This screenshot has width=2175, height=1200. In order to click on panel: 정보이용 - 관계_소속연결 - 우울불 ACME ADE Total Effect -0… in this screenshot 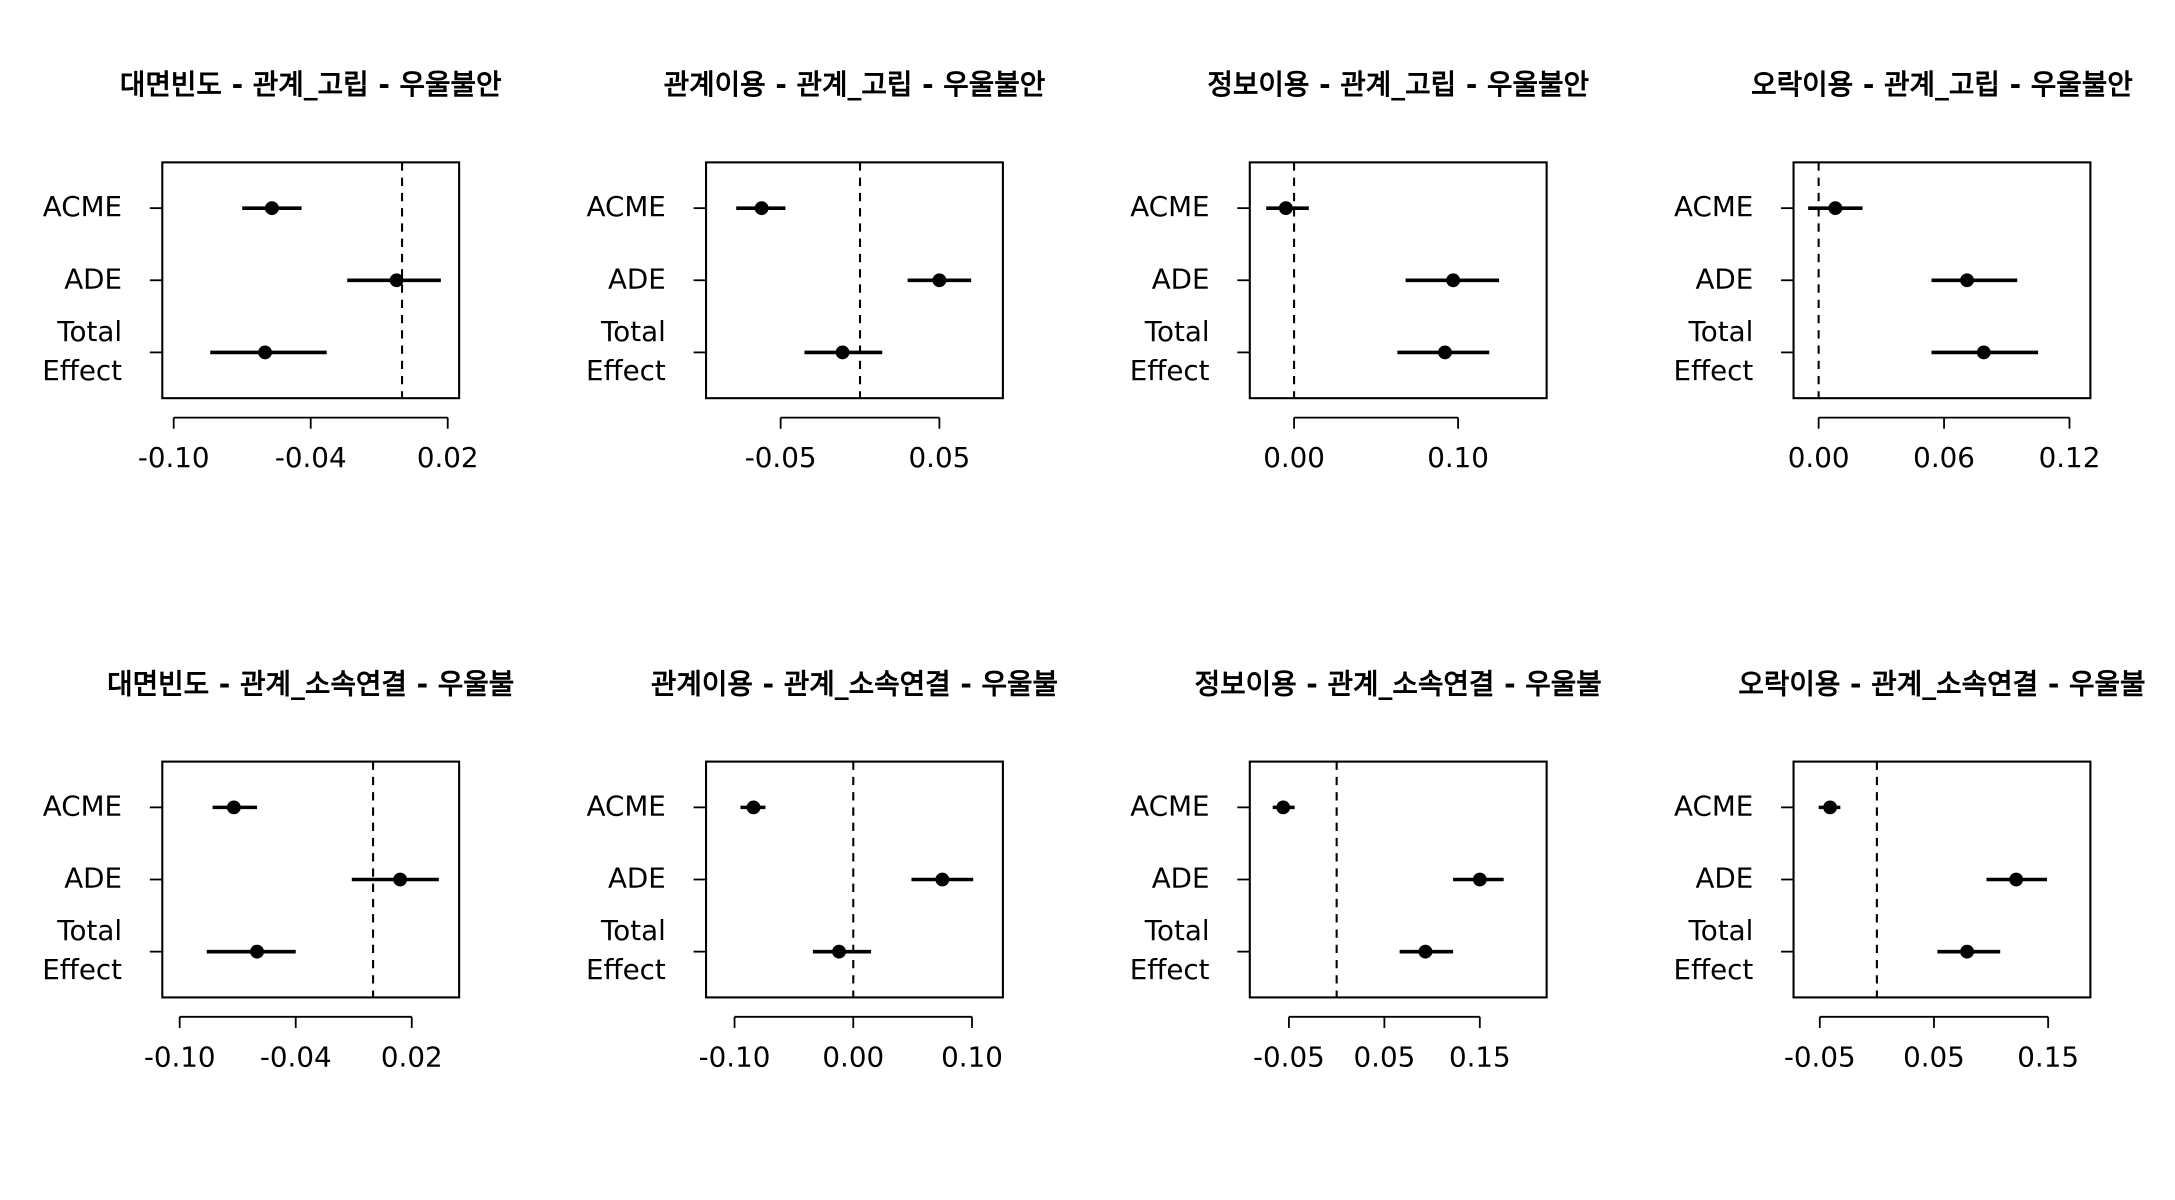, I will do `click(1366, 870)`.